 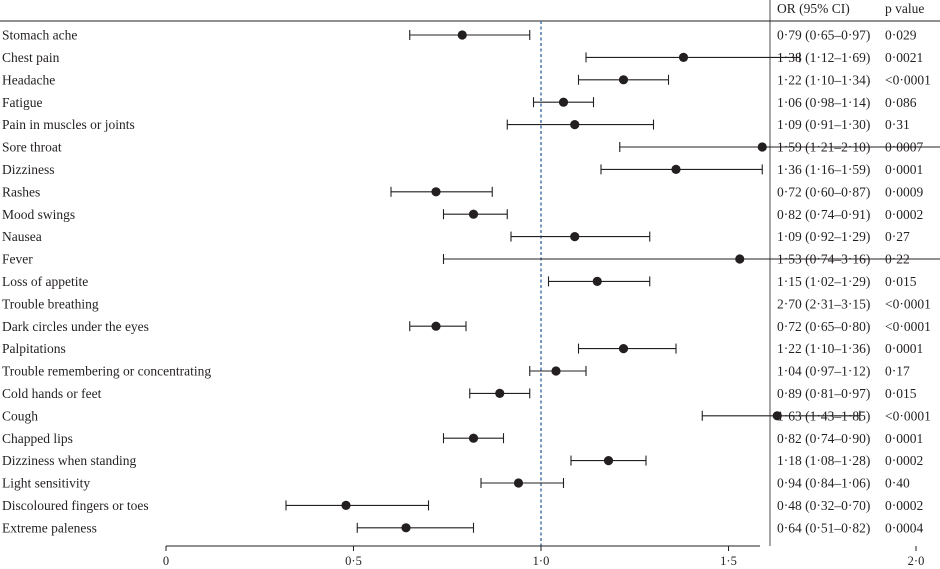 What do you see at coordinates (728, 561) in the screenshot?
I see `x-tick-label: 1·5` at bounding box center [728, 561].